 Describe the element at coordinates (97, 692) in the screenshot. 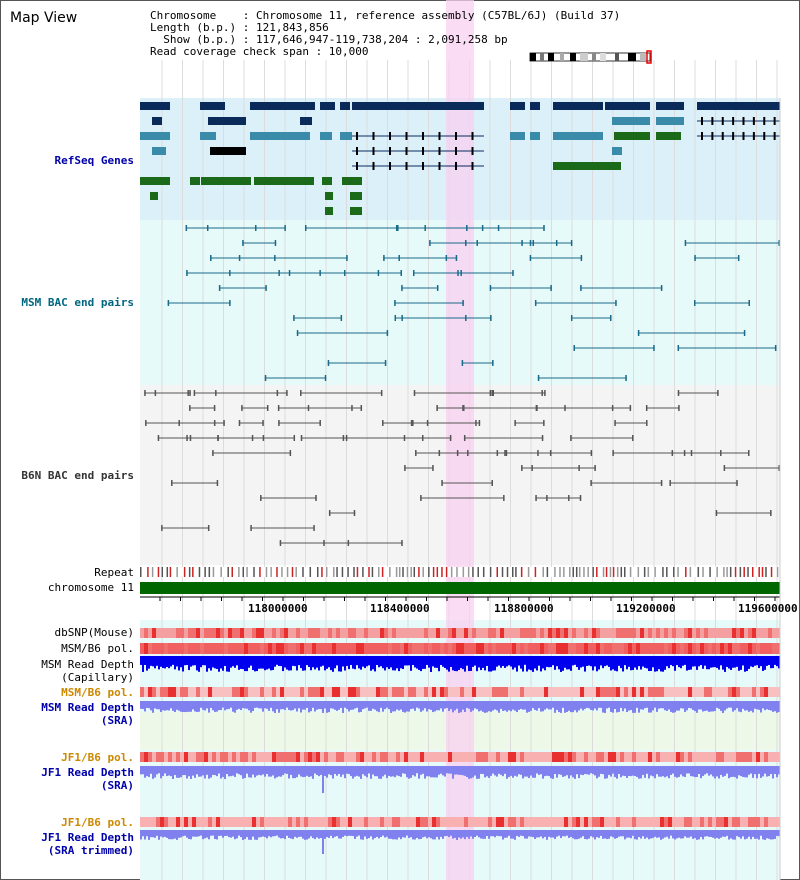

I see `track-label-msm-b6-pol-sra: MSM/B6 pol.` at that location.